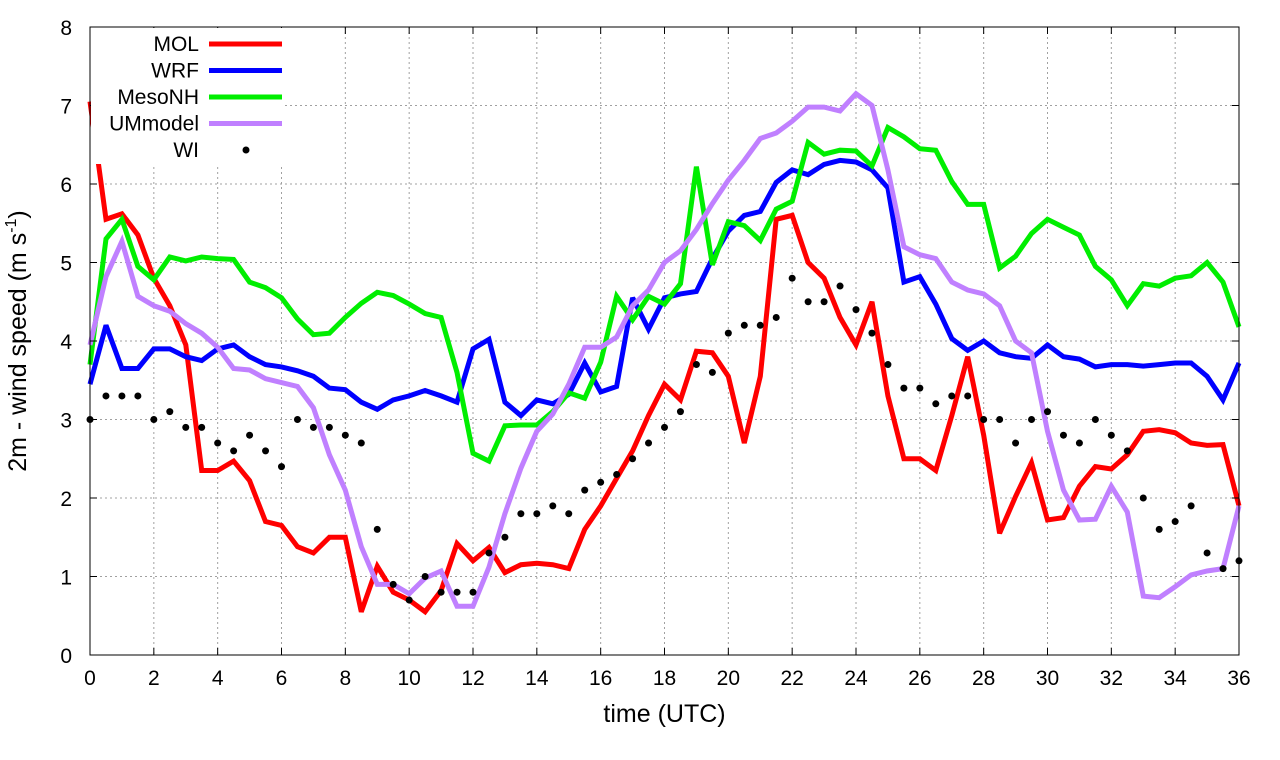 This screenshot has width=1280, height=760. Describe the element at coordinates (408, 678) in the screenshot. I see `x-tick-label: 10` at that location.